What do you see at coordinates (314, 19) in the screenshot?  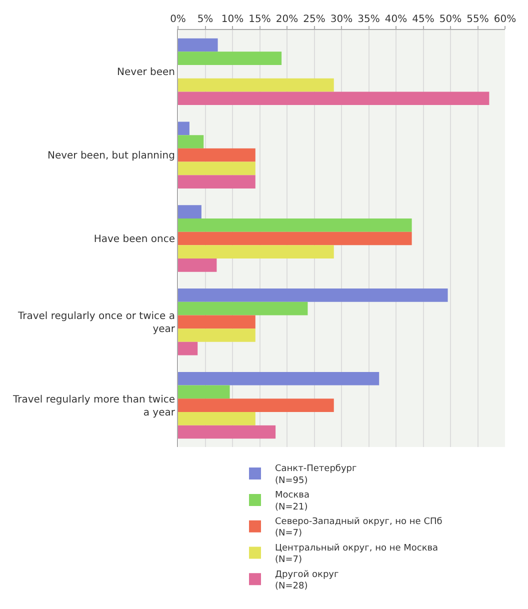 I see `x-tick-label: 25%` at bounding box center [314, 19].